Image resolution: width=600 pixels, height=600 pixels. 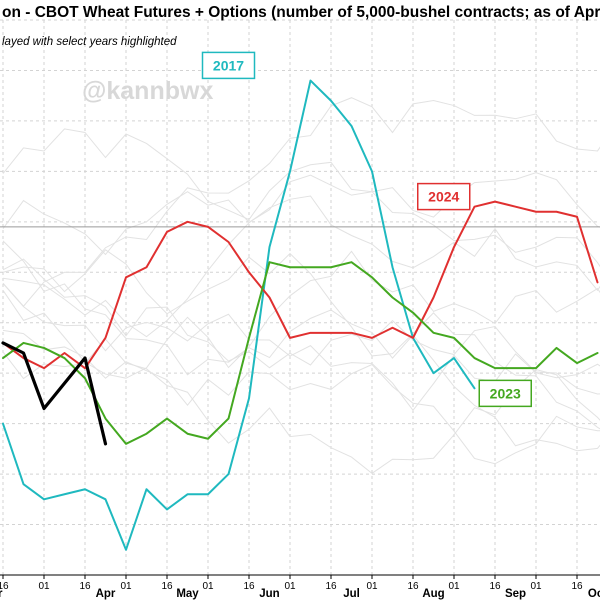 What do you see at coordinates (301, 214) in the screenshot?
I see `background-year-line` at bounding box center [301, 214].